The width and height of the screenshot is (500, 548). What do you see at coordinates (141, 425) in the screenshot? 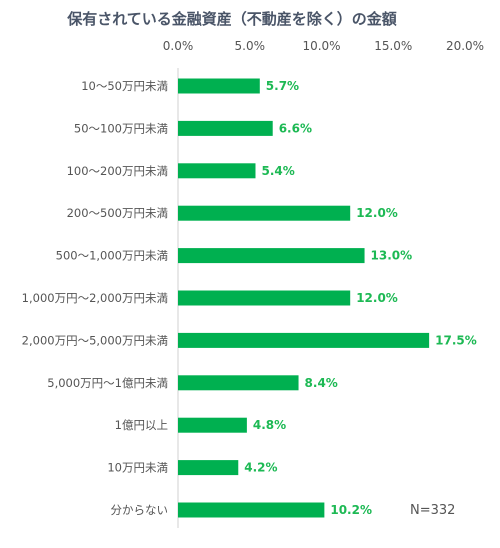
I see `category-label: 1億円以上` at bounding box center [141, 425].